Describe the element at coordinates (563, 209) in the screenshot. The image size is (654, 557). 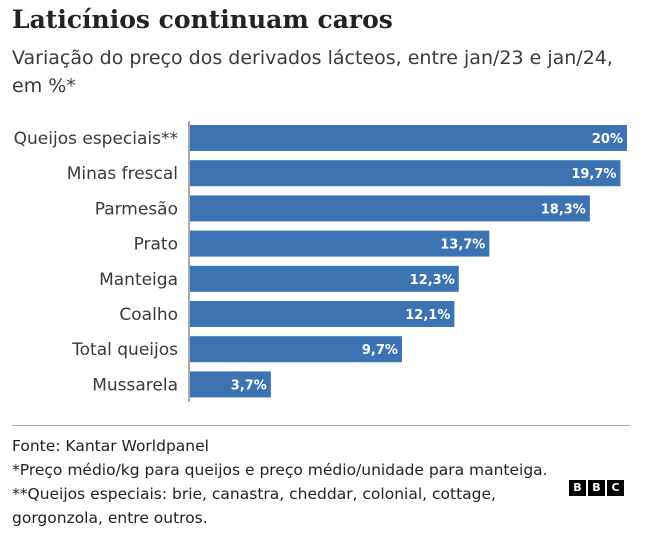
I see `value-label: 18,3%` at that location.